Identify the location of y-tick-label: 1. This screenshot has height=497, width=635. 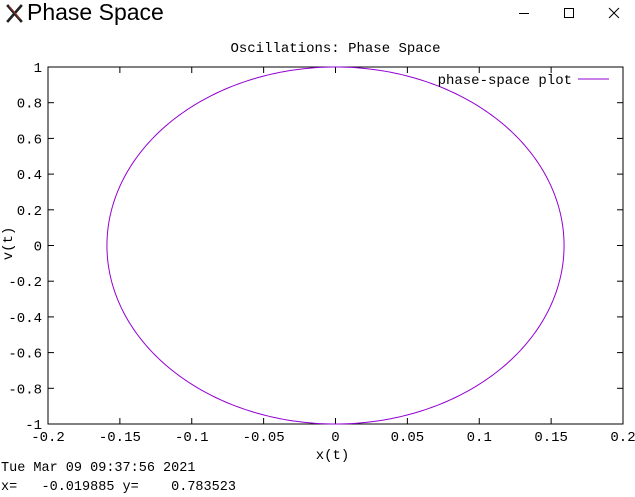
(38, 69).